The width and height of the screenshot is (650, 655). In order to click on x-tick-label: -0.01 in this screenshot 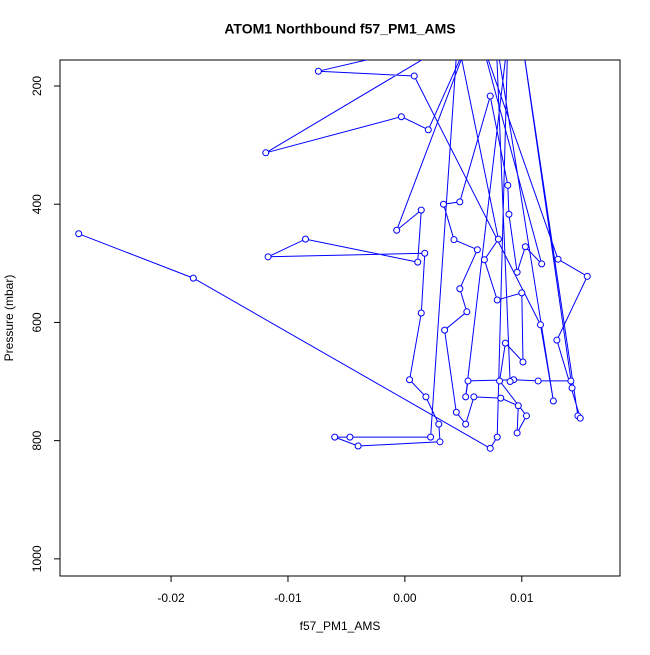, I will do `click(288, 598)`.